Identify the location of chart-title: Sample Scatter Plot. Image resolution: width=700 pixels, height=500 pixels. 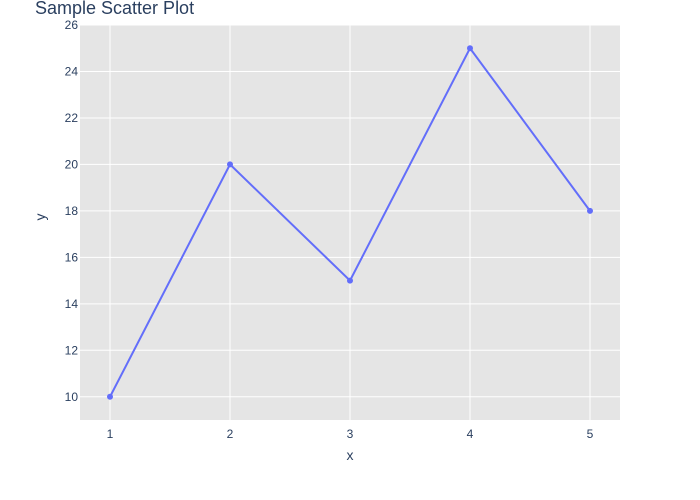
(114, 9).